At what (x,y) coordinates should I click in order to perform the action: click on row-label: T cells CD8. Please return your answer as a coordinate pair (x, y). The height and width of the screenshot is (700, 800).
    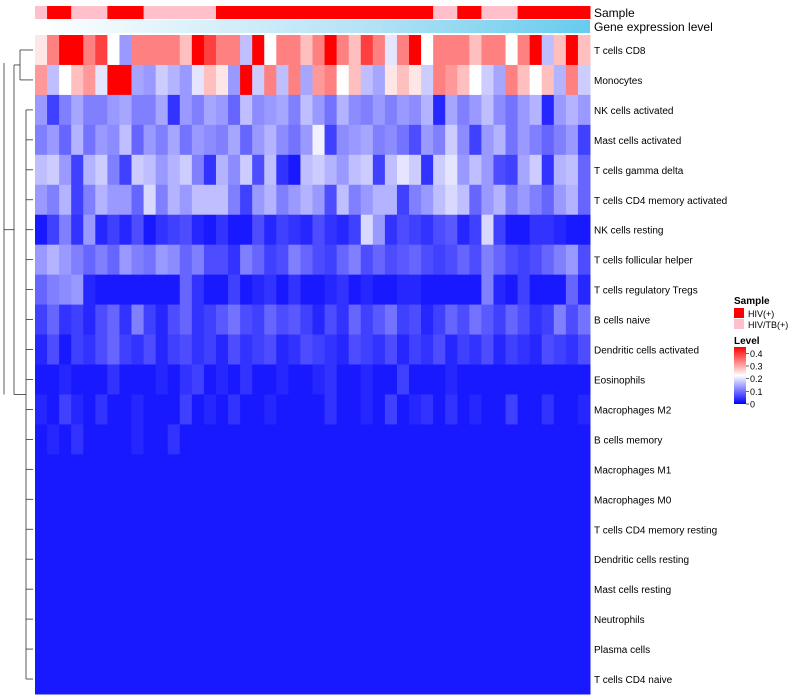
    Looking at the image, I should click on (620, 51).